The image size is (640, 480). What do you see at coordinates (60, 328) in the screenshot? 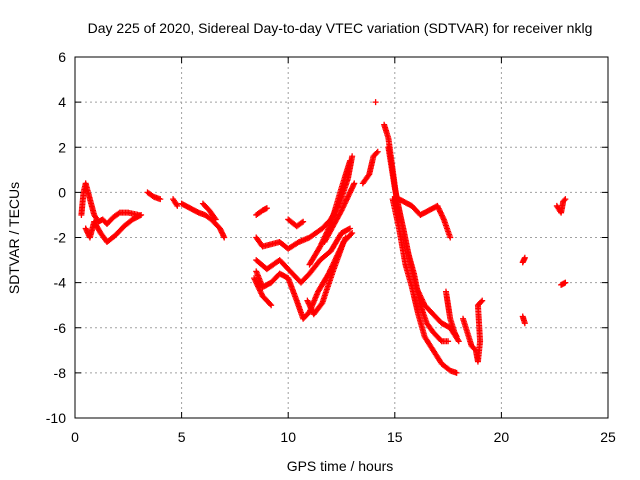
I see `y-tick-label: -6` at bounding box center [60, 328].